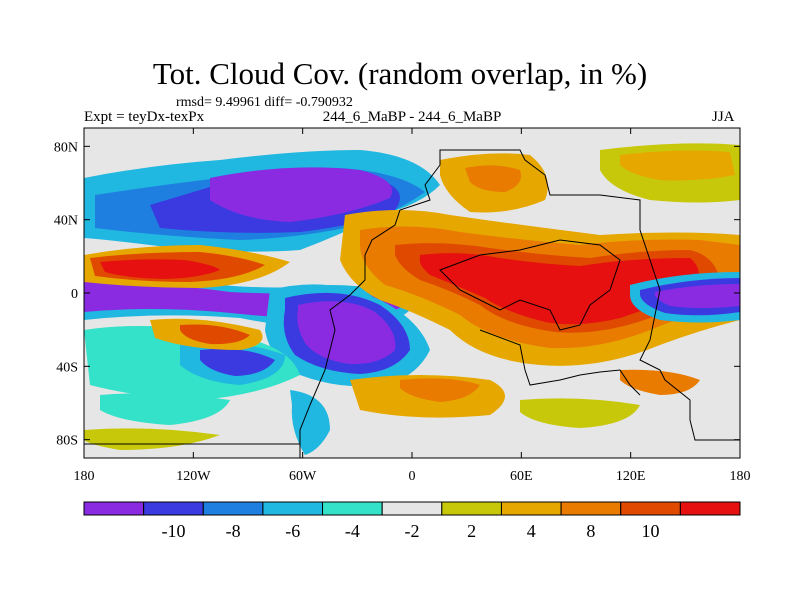 This screenshot has height=600, width=800. Describe the element at coordinates (264, 102) in the screenshot. I see `stats-line: rmsd= 9.49961 diff= -0.790932` at that location.